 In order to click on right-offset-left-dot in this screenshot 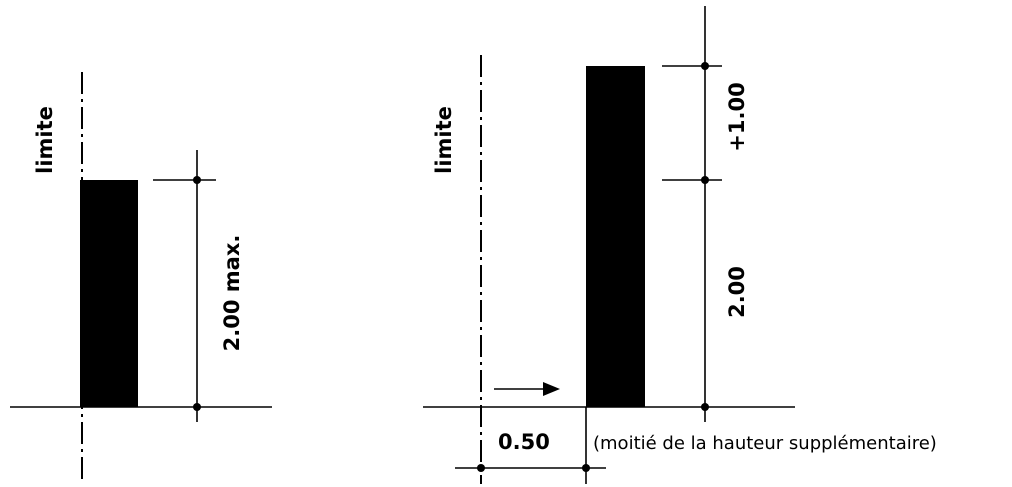, I will do `click(481, 468)`.